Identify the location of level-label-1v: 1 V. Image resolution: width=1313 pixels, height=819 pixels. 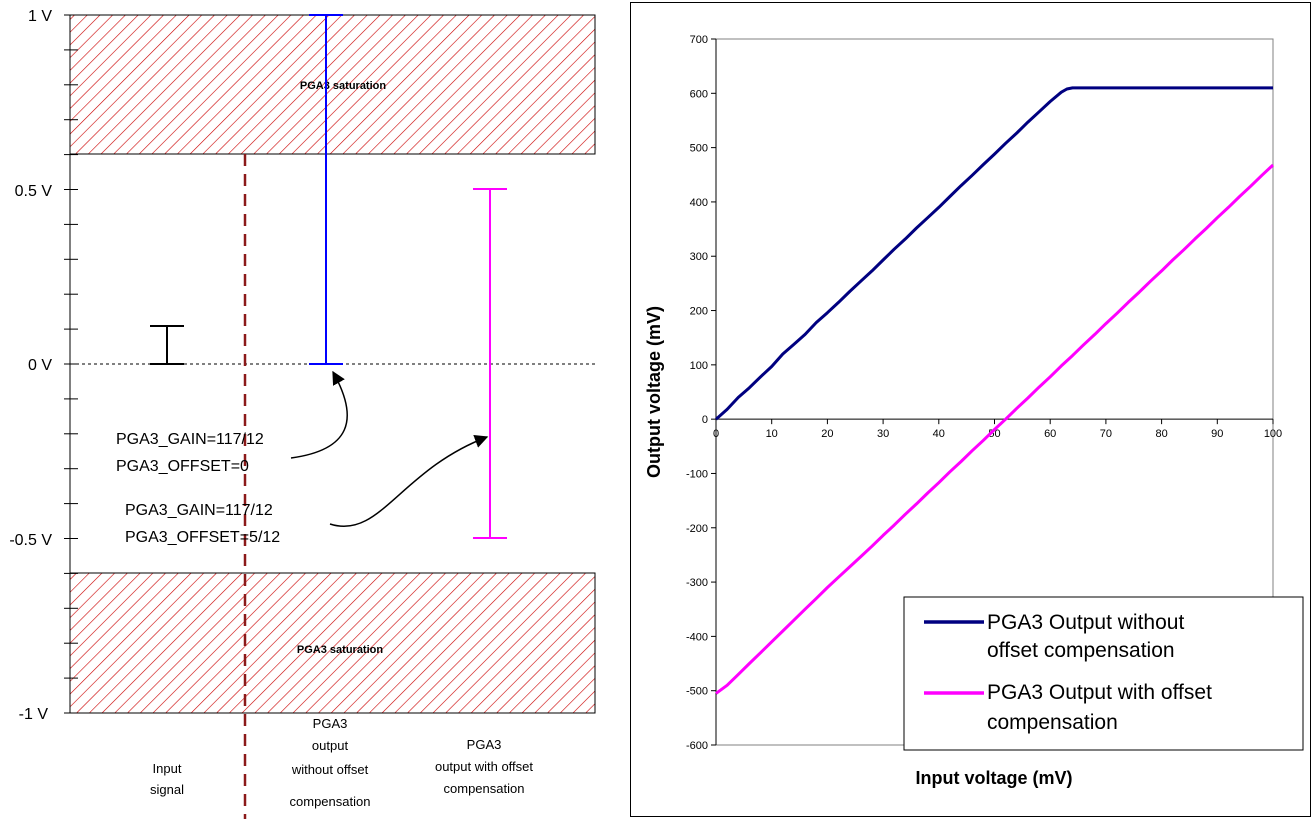
(40, 16).